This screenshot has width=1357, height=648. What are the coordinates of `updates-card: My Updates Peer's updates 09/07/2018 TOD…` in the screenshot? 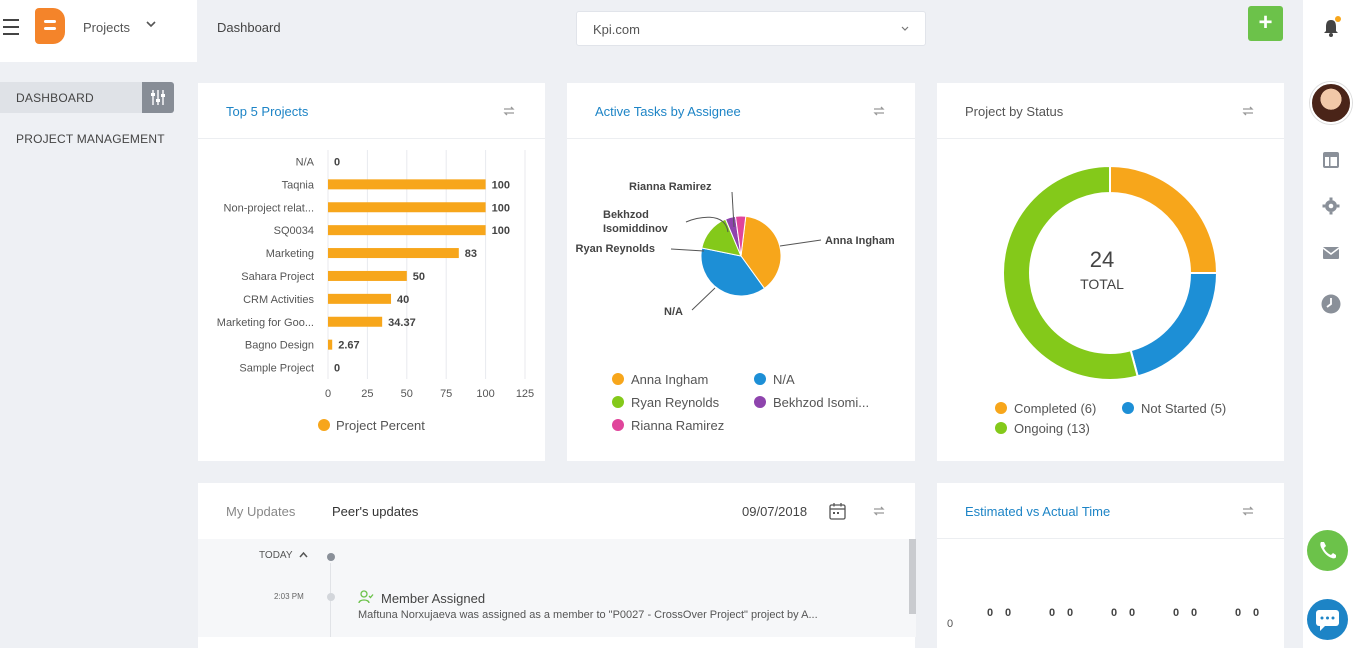 It's located at (557, 565).